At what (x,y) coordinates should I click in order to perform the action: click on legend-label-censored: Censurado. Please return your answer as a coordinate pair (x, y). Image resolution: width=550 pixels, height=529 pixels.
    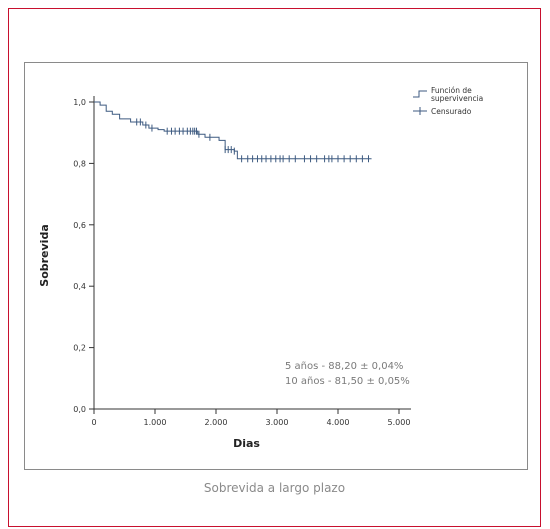
    Looking at the image, I should click on (451, 111).